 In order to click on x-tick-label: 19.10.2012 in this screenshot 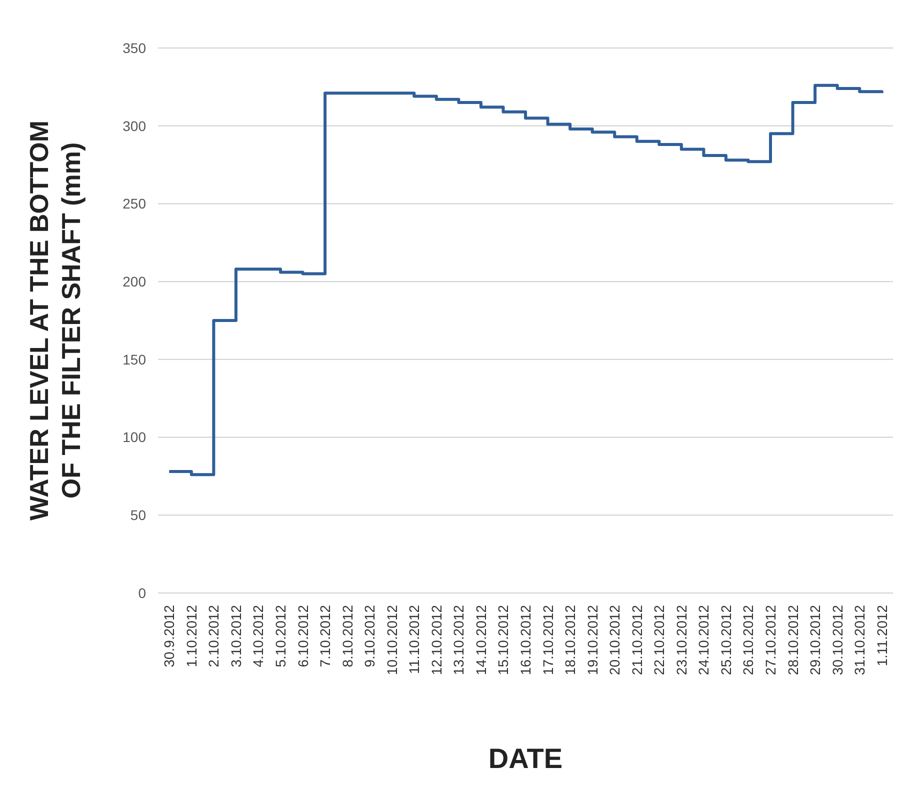, I will do `click(592, 640)`.